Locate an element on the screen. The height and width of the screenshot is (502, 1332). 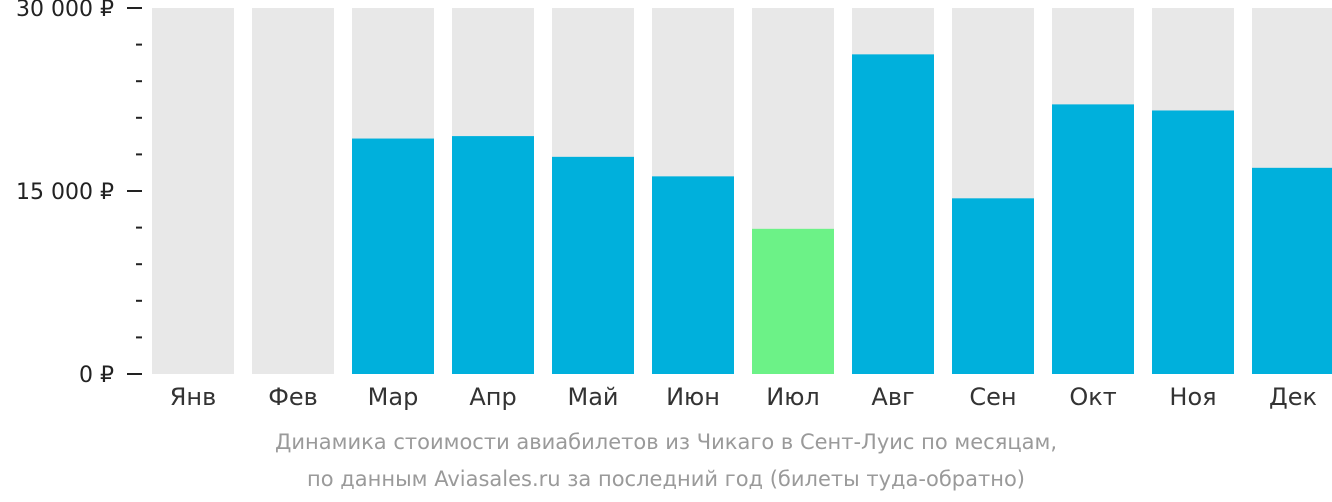
x-tick-label: Май is located at coordinates (592, 397).